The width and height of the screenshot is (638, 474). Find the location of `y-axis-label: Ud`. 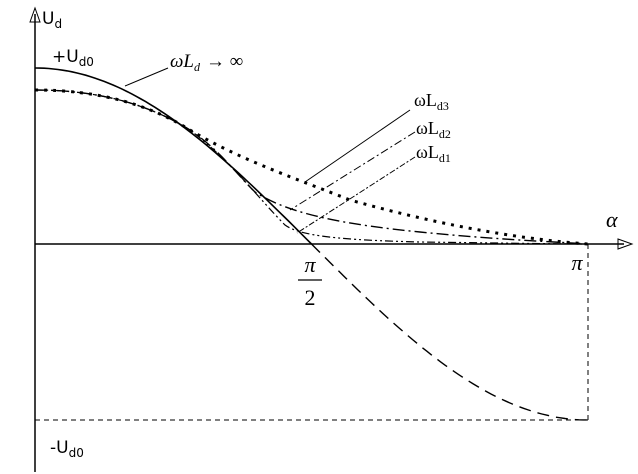

y-axis-label: Ud is located at coordinates (52, 20).